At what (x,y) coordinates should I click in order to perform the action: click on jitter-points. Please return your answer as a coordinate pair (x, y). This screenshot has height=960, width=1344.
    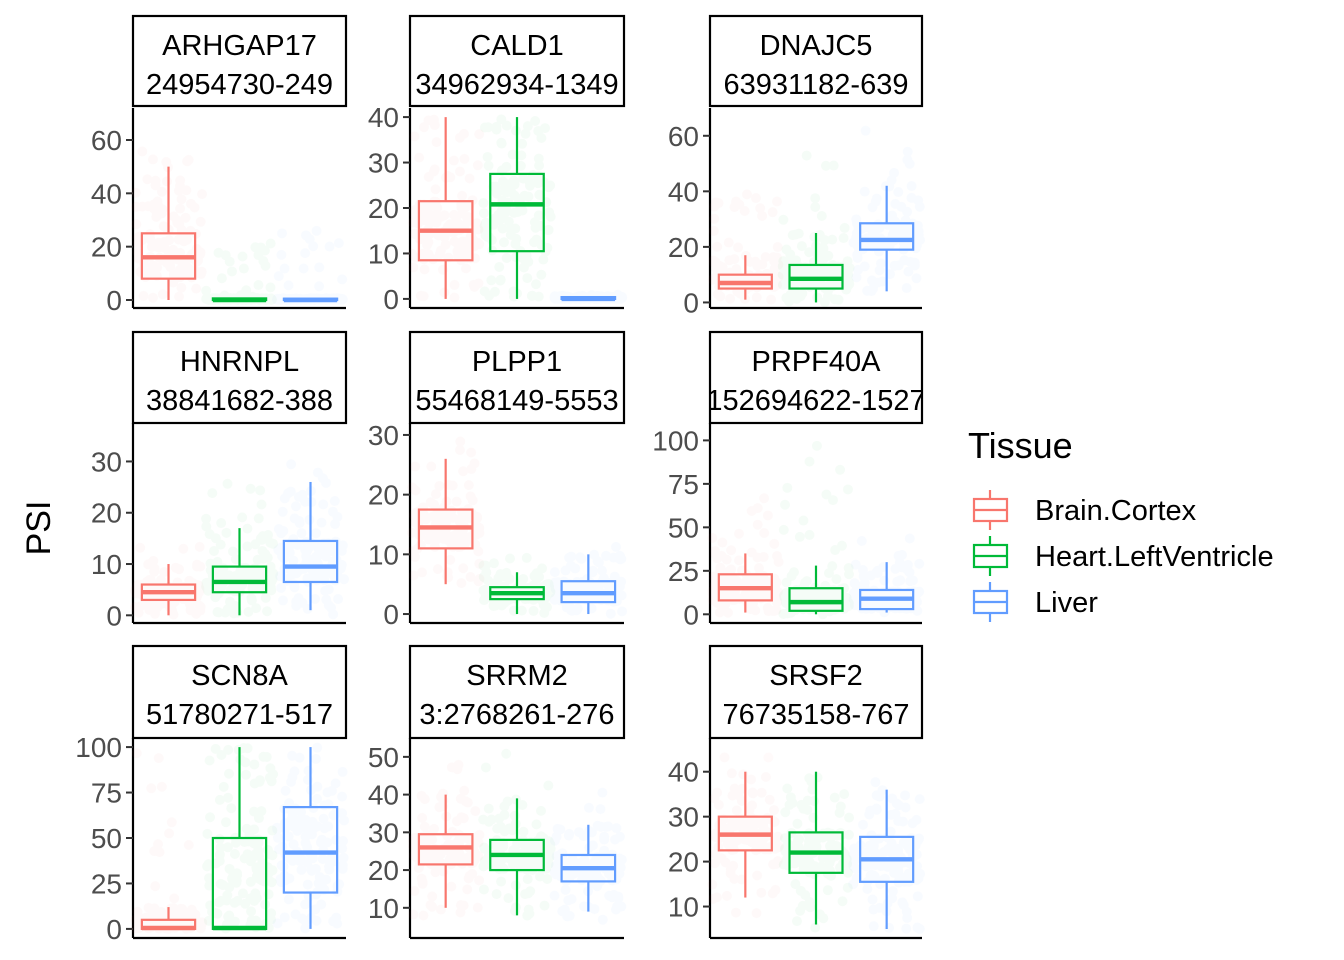
    Looking at the image, I should click on (239, 271).